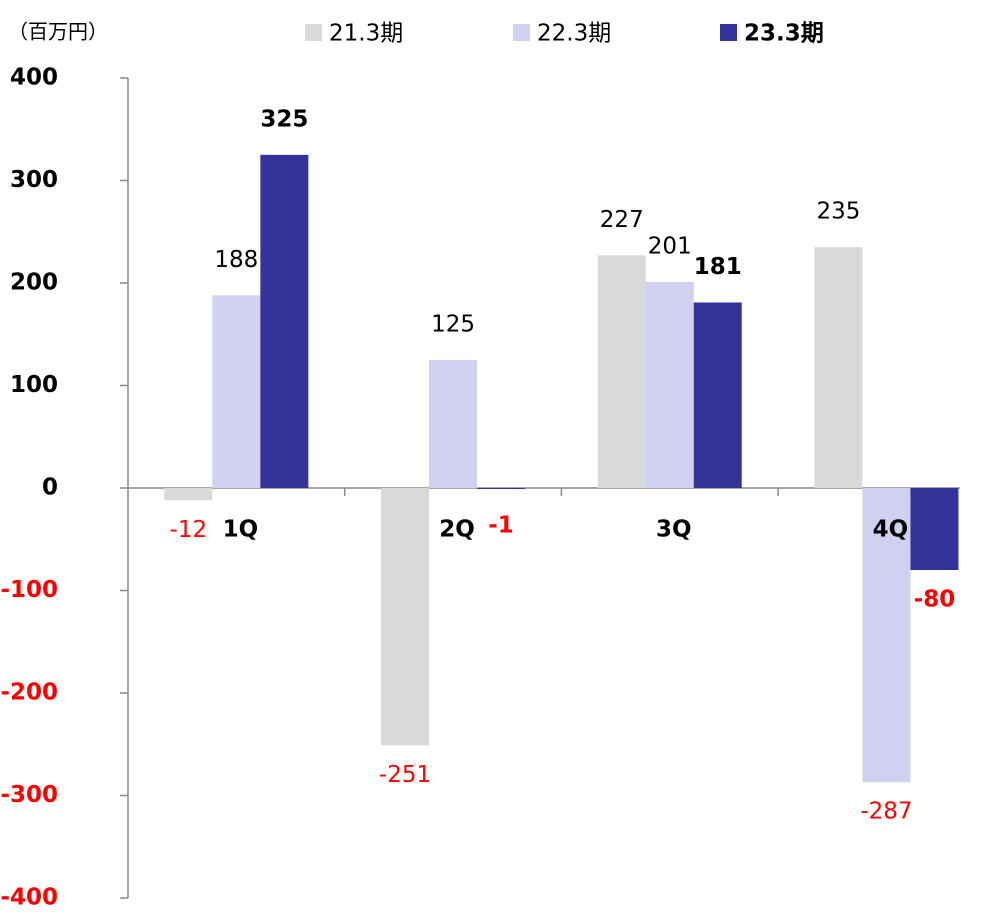 The width and height of the screenshot is (982, 912). Describe the element at coordinates (366, 34) in the screenshot. I see `legend-label: 21.3期` at that location.